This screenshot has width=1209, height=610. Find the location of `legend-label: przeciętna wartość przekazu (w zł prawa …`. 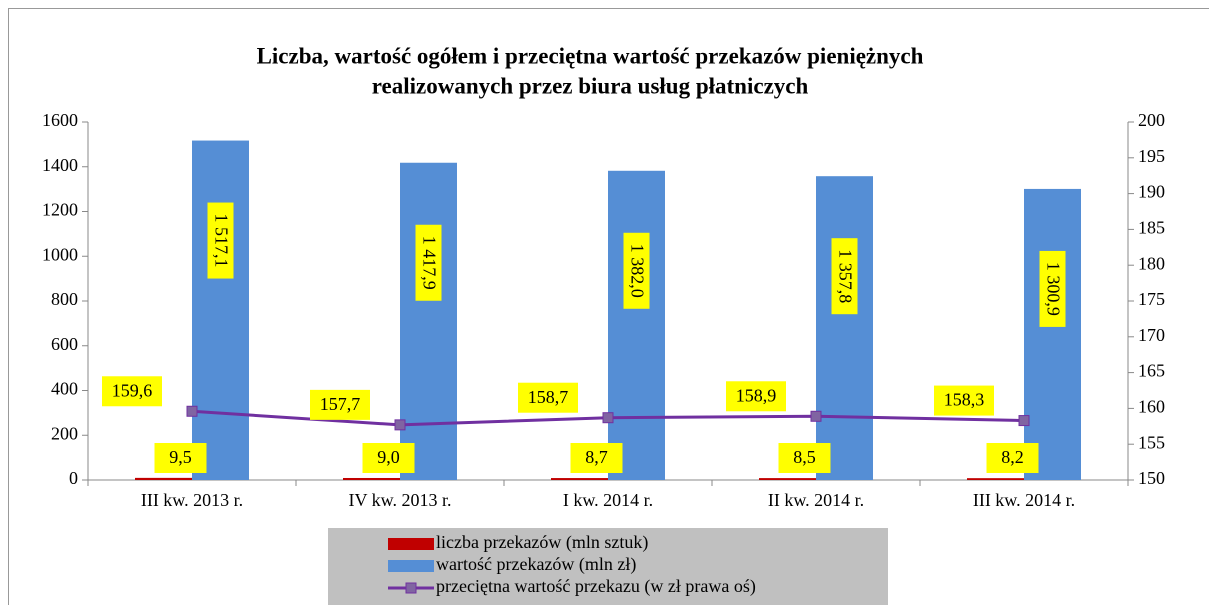

legend-label: przeciętna wartość przekazu (w zł prawa … is located at coordinates (596, 586).